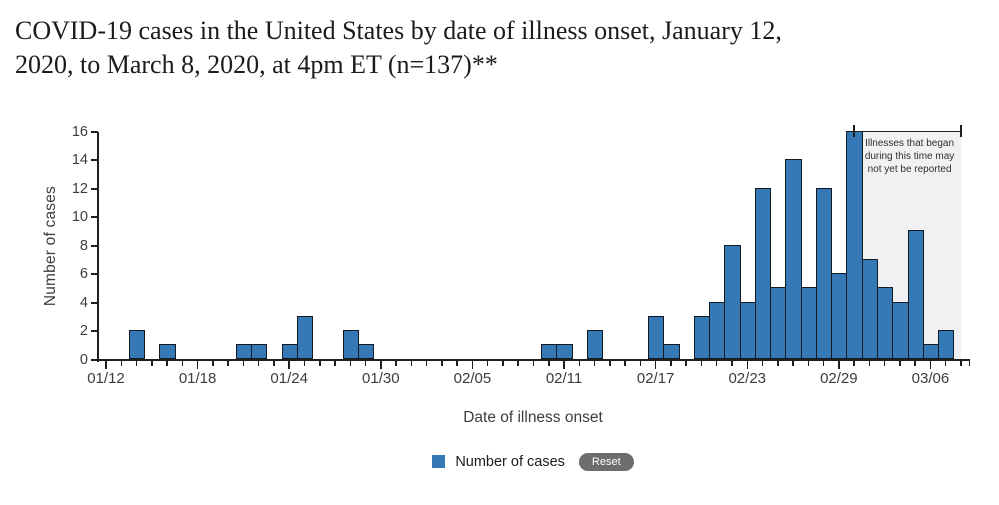 Image resolution: width=999 pixels, height=505 pixels. I want to click on bar-02/27, so click(808, 323).